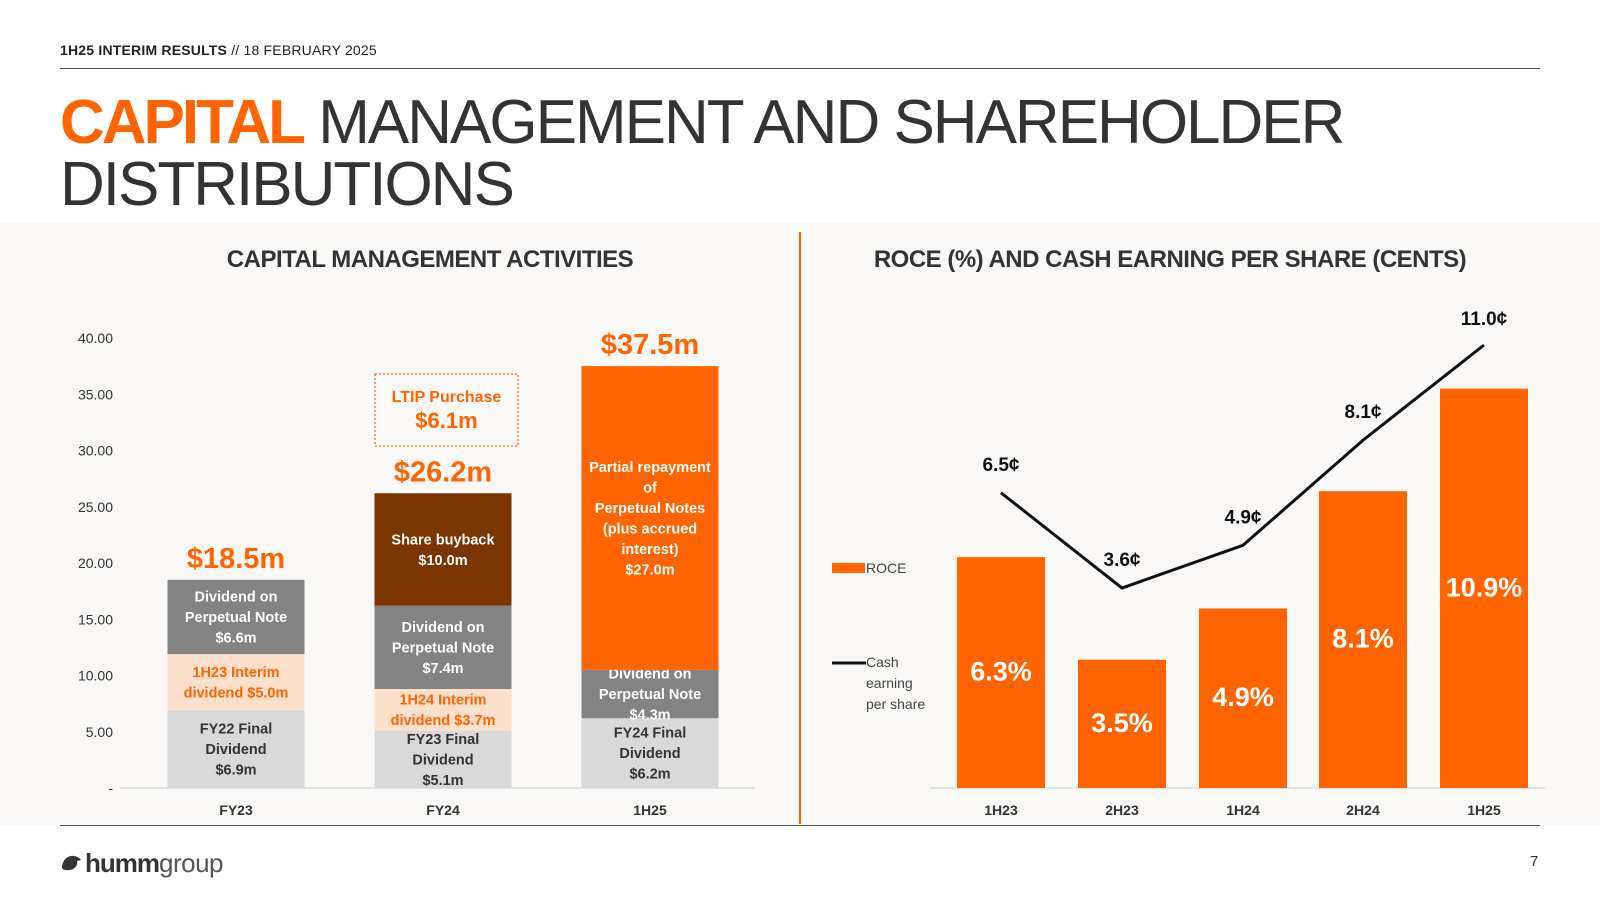 Image resolution: width=1600 pixels, height=900 pixels. Describe the element at coordinates (443, 740) in the screenshot. I see `segment-label-FY24-0-0: FY23 Final` at that location.